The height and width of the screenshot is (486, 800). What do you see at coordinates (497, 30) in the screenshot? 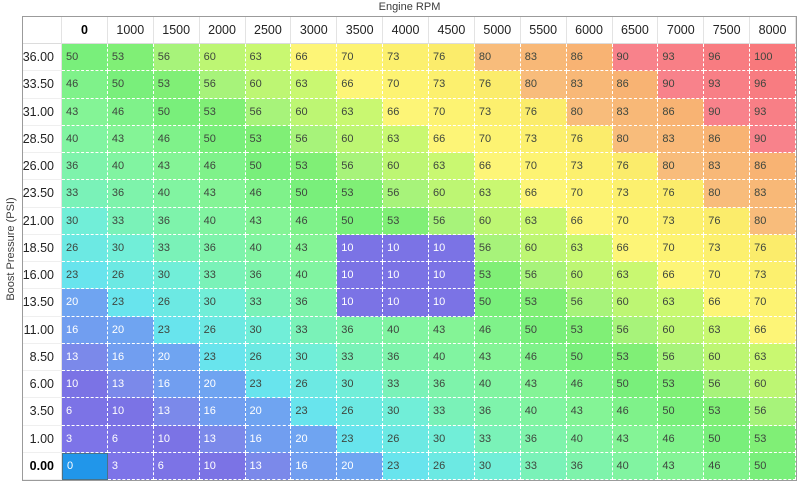
I see `col-header-5000: 5000` at bounding box center [497, 30].